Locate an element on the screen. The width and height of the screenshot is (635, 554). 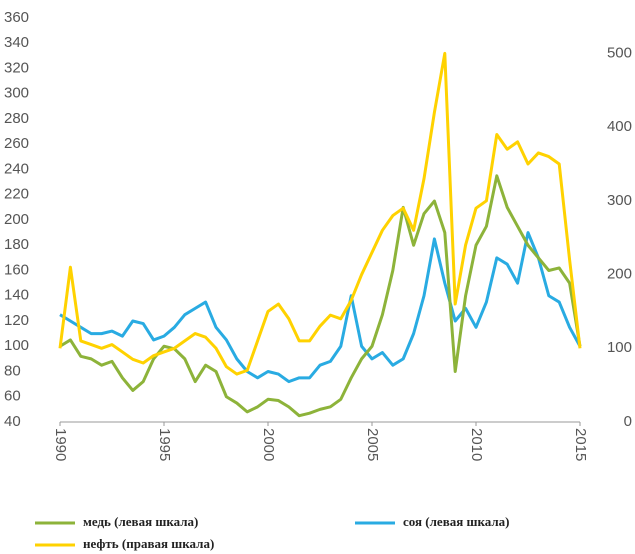
x-tick-label: 2015 is located at coordinates (580, 444).